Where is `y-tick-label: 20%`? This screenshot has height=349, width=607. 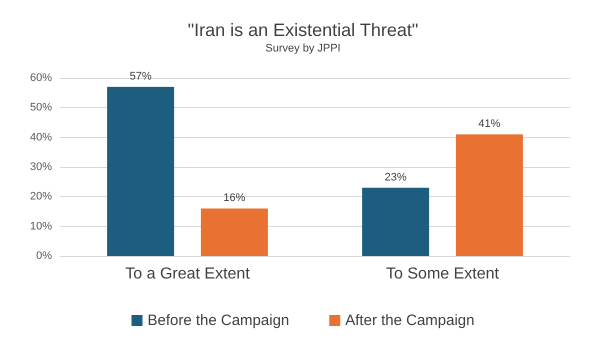 y-tick-label: 20% is located at coordinates (41, 196).